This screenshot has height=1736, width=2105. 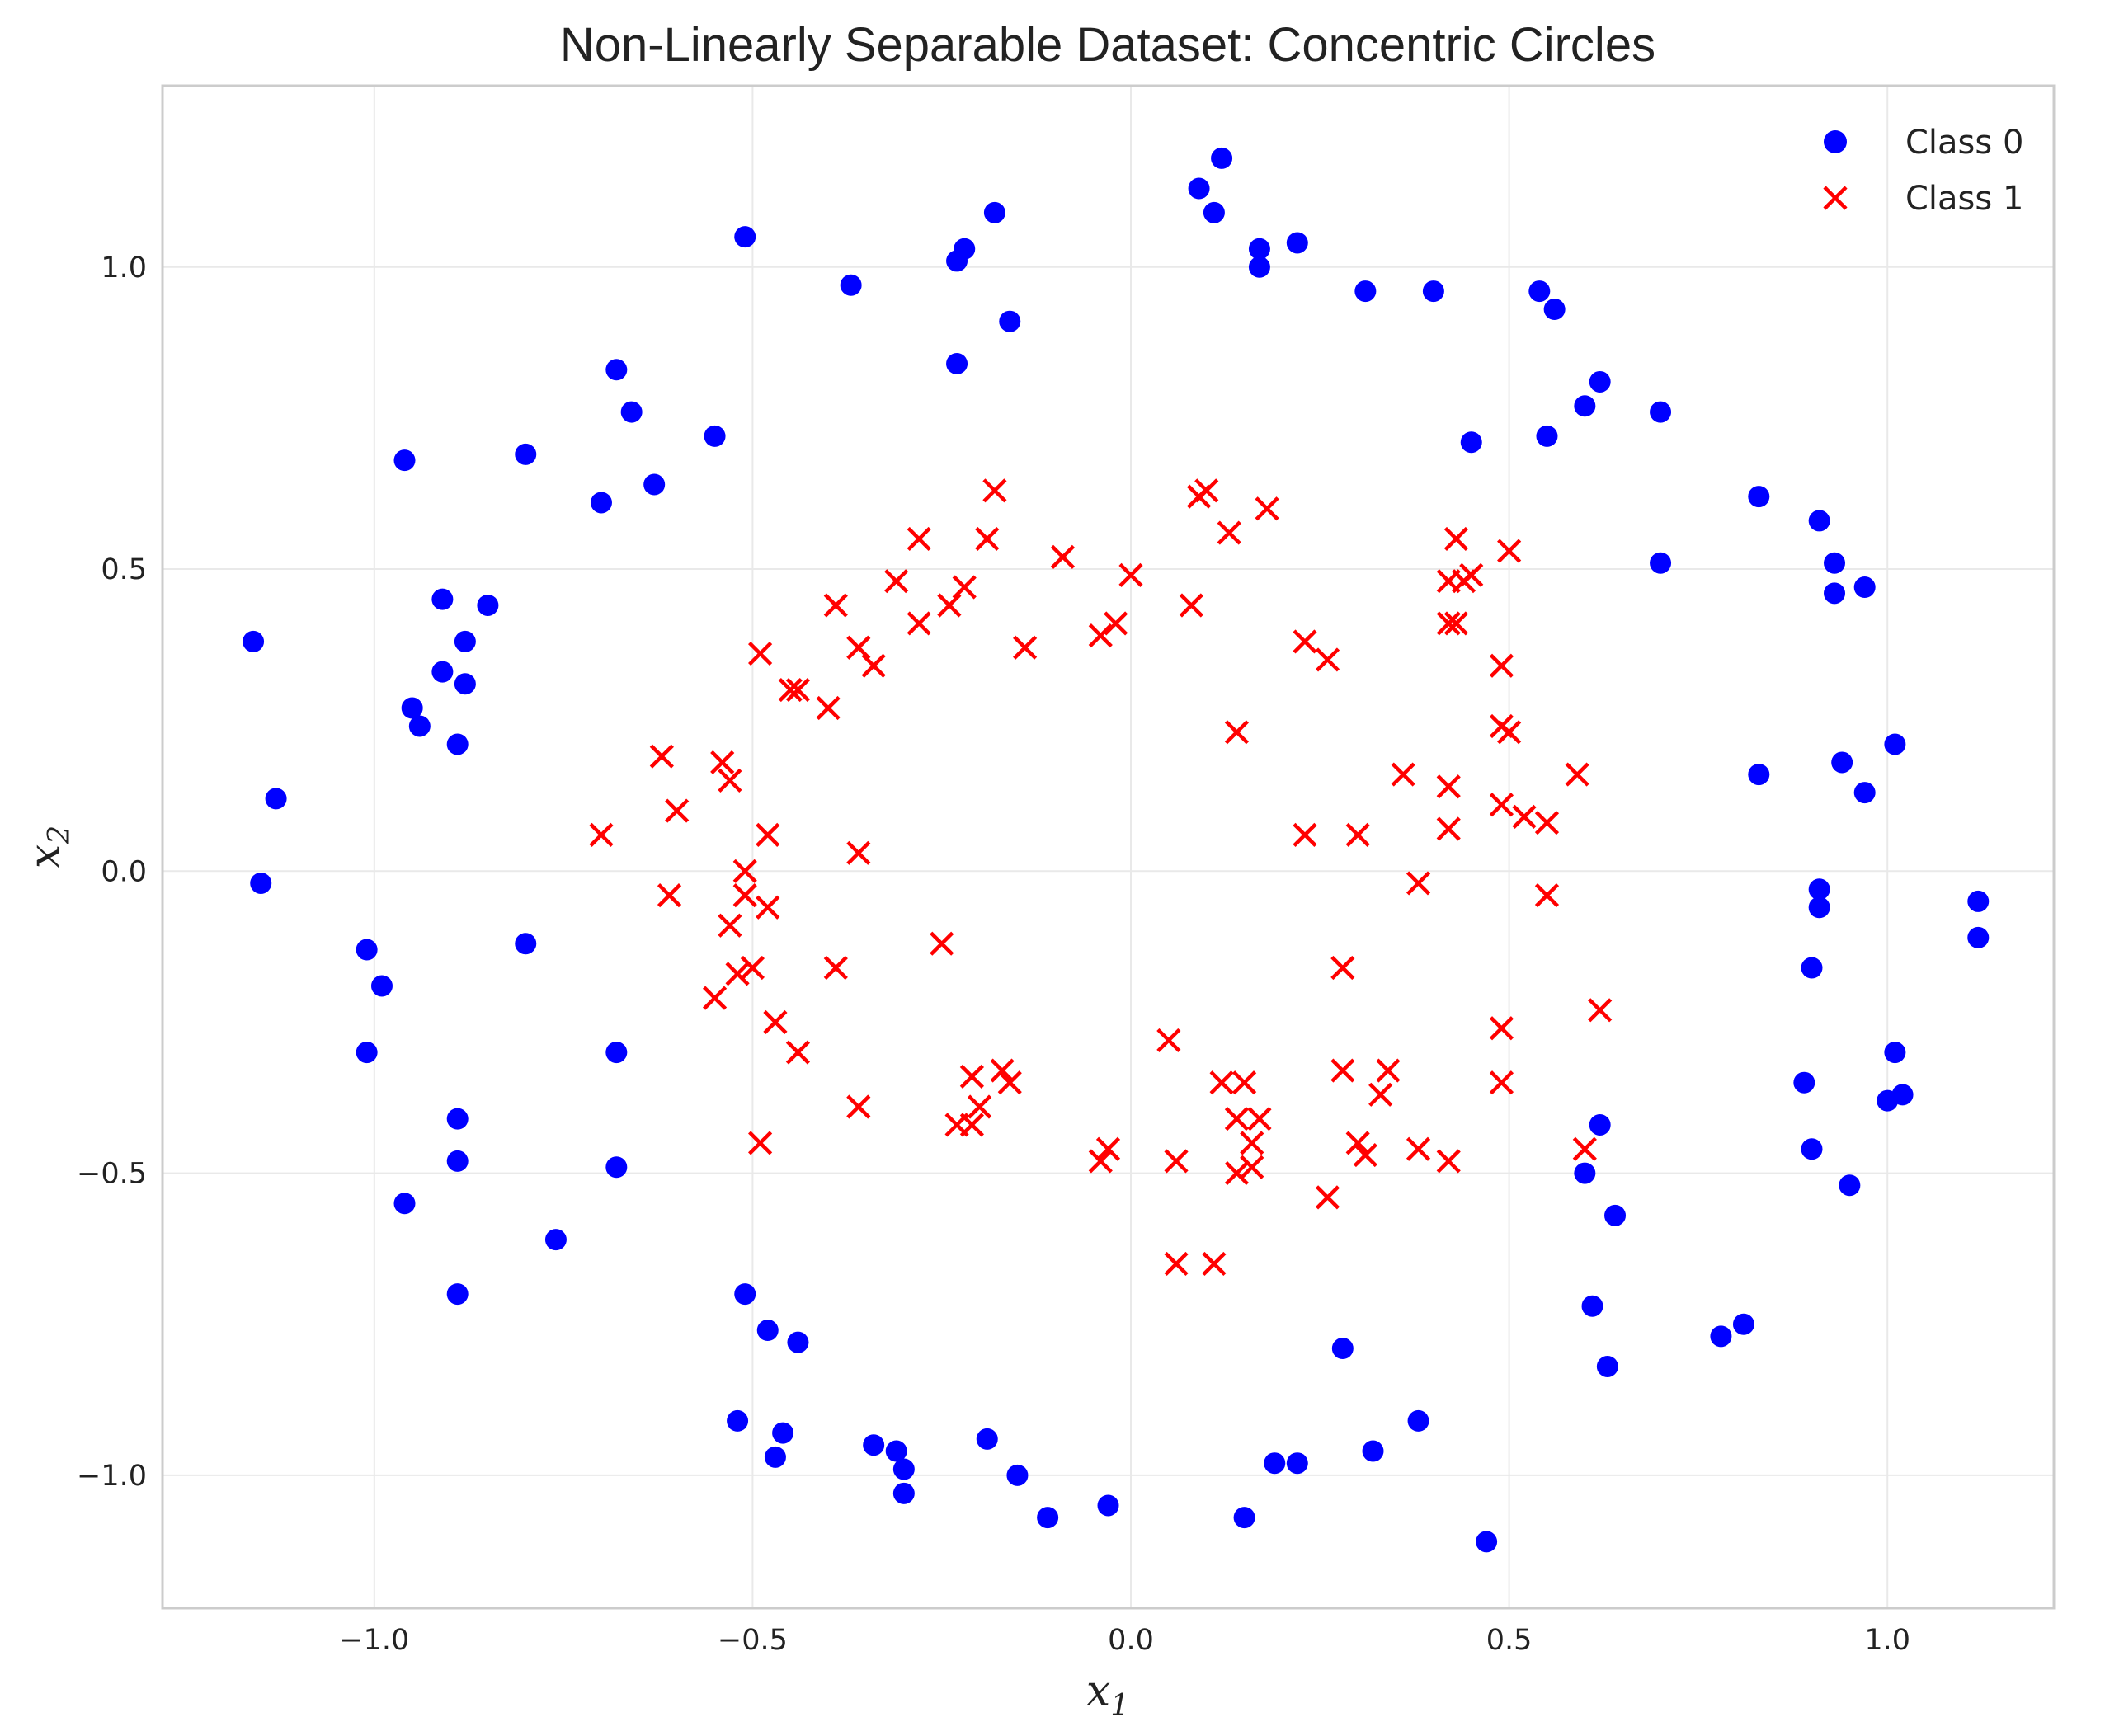 What do you see at coordinates (112, 1174) in the screenshot?
I see `y-tick-label: −0.5` at bounding box center [112, 1174].